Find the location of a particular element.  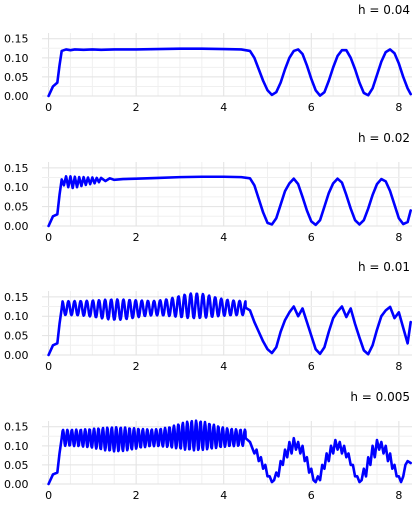

panel-title: h = 0.02 is located at coordinates (384, 138).